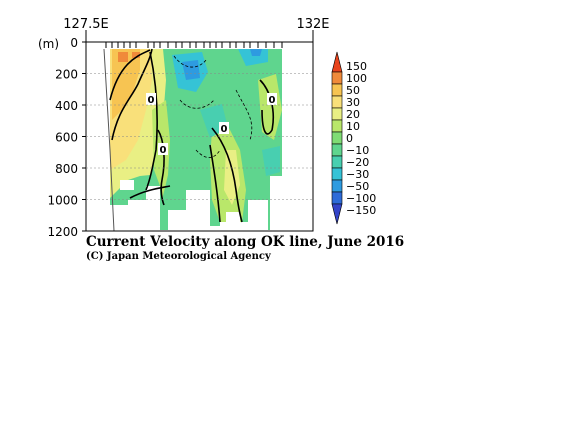  Describe the element at coordinates (357, 174) in the screenshot. I see `colorbar-label: −30` at that location.